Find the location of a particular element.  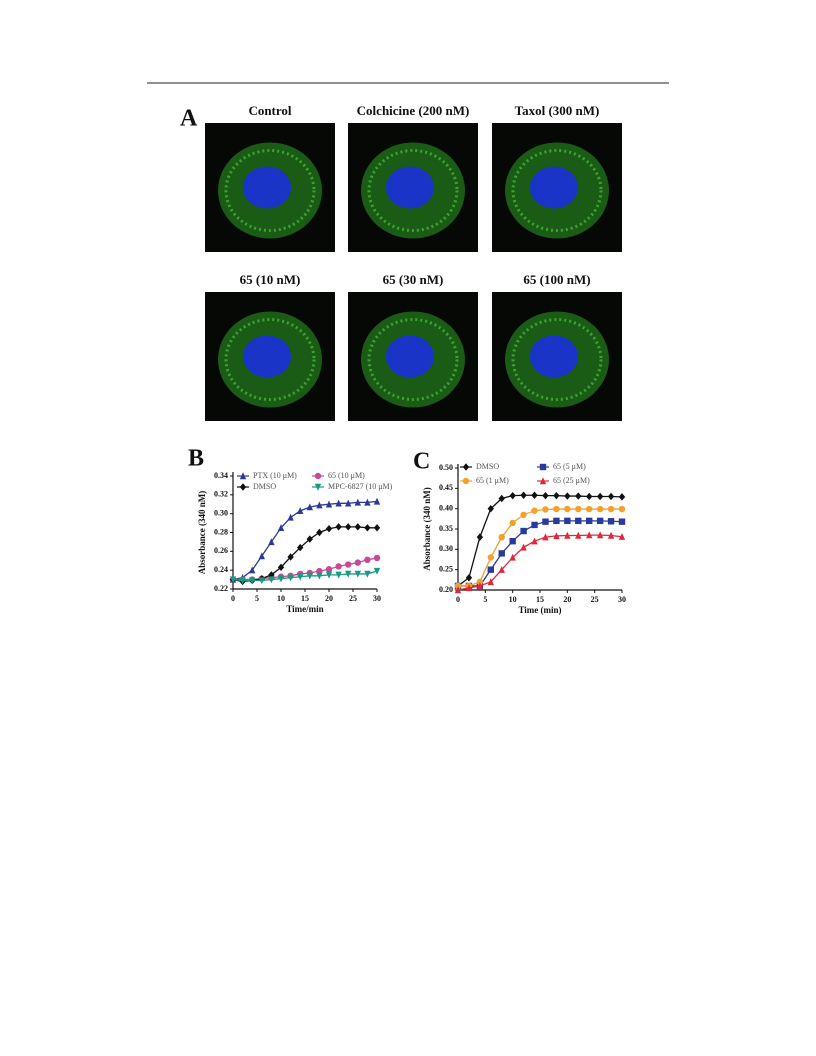

y-tick-label: 0.32 is located at coordinates (221, 494).